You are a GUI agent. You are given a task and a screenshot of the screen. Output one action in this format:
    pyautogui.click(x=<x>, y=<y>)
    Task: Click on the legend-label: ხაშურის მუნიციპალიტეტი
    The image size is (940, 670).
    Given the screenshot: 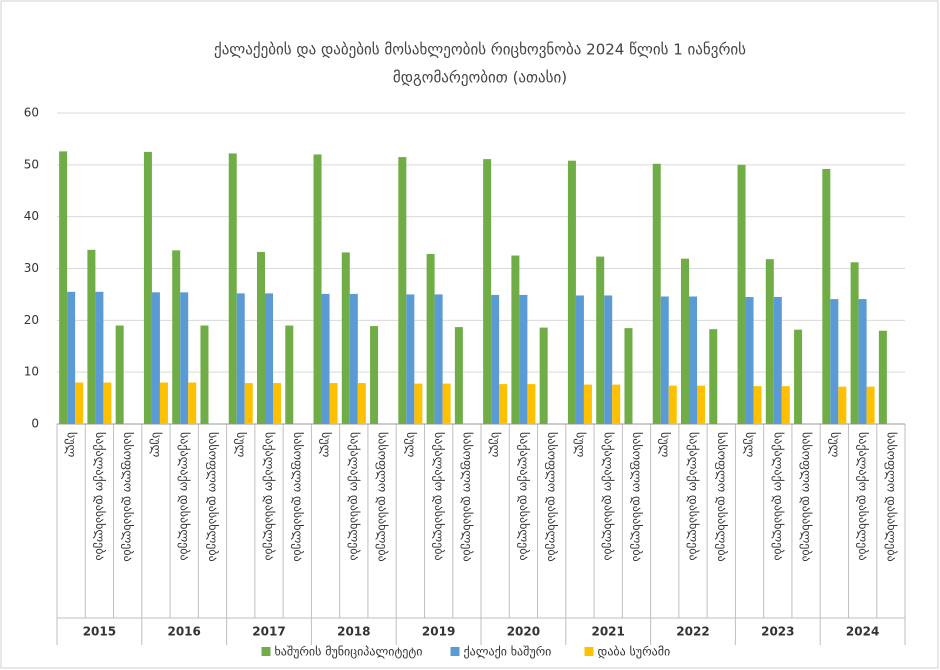 What is the action you would take?
    pyautogui.click(x=349, y=652)
    